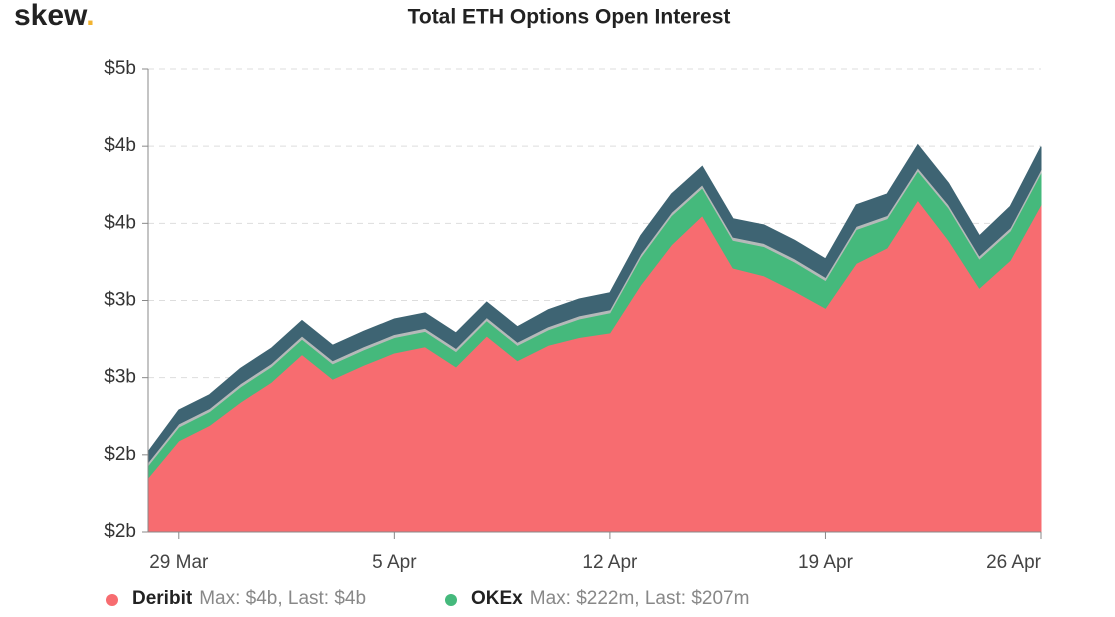  I want to click on legend-name: OKEx, so click(497, 598).